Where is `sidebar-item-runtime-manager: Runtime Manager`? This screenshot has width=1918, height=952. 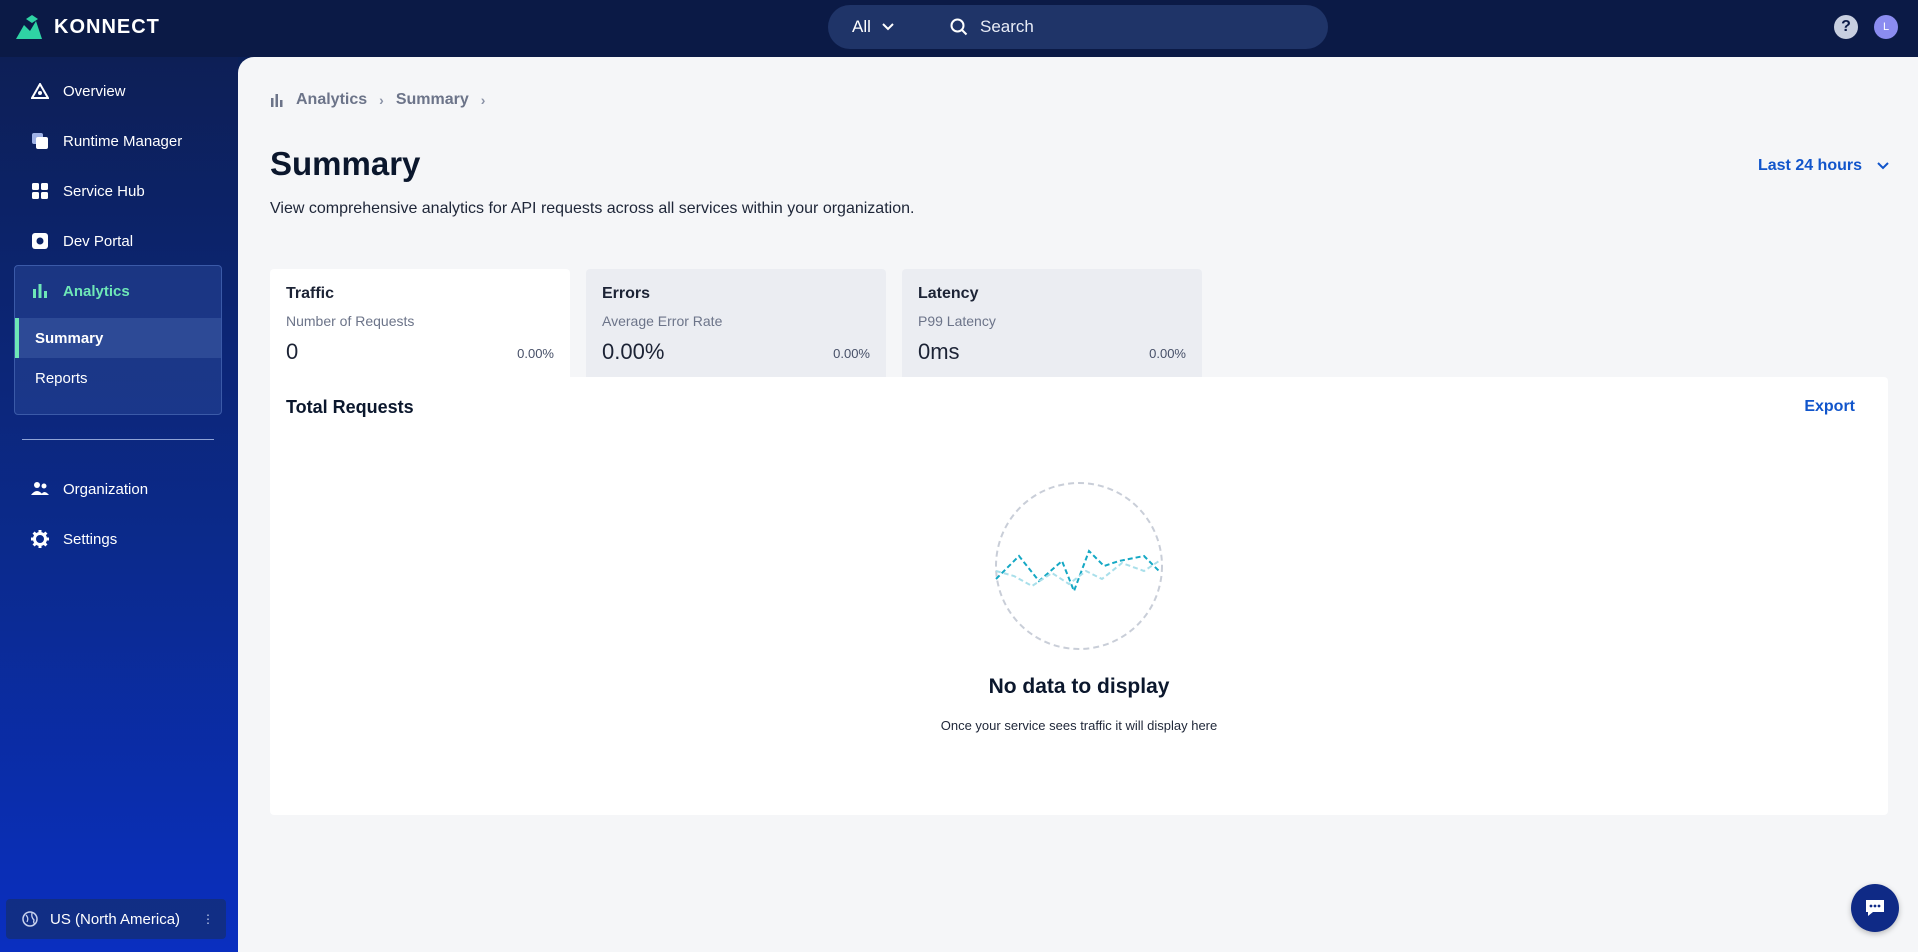 sidebar-item-runtime-manager: Runtime Manager is located at coordinates (119, 141).